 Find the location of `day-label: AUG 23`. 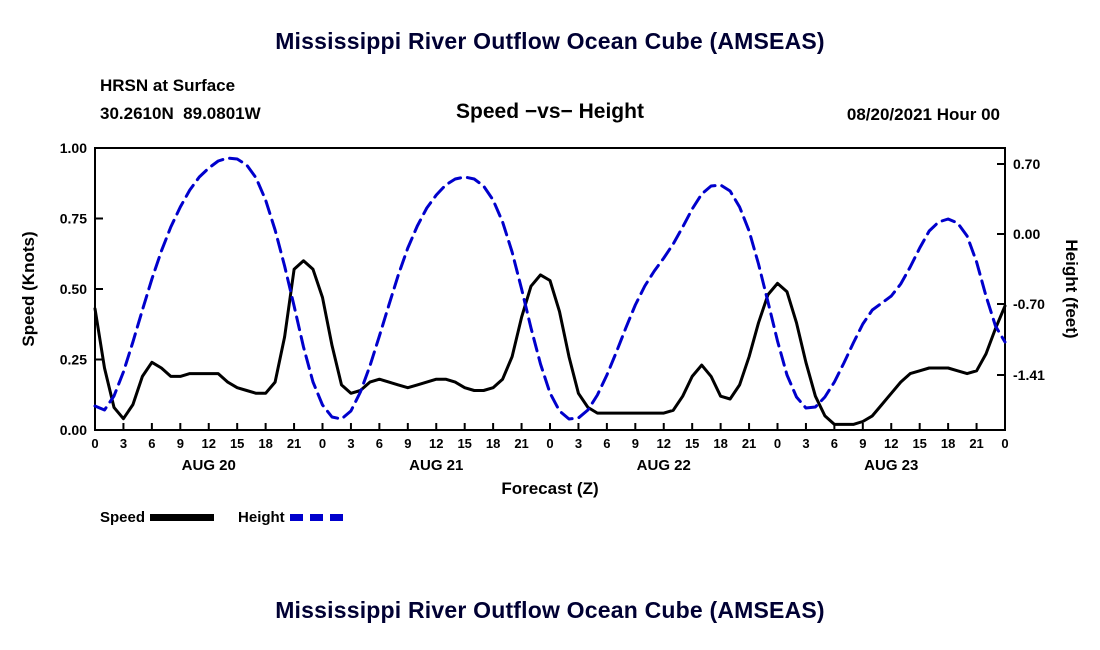

day-label: AUG 23 is located at coordinates (891, 465).